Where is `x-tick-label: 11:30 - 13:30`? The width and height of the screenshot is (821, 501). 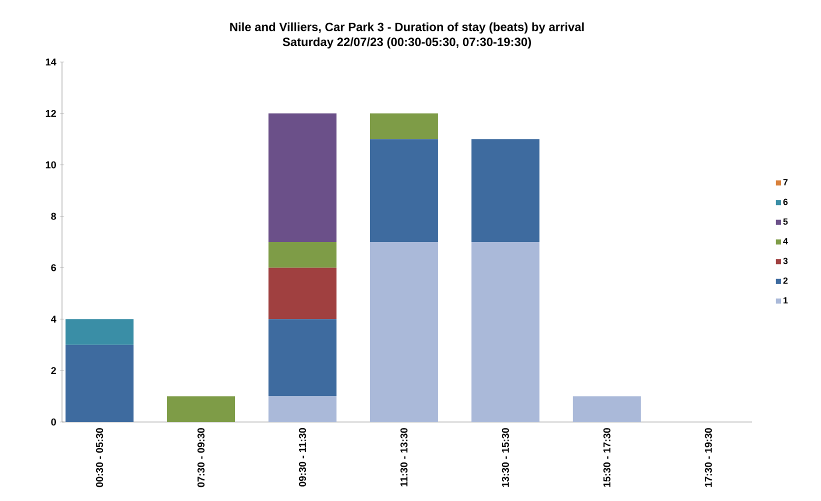 x-tick-label: 11:30 - 13:30 is located at coordinates (404, 457).